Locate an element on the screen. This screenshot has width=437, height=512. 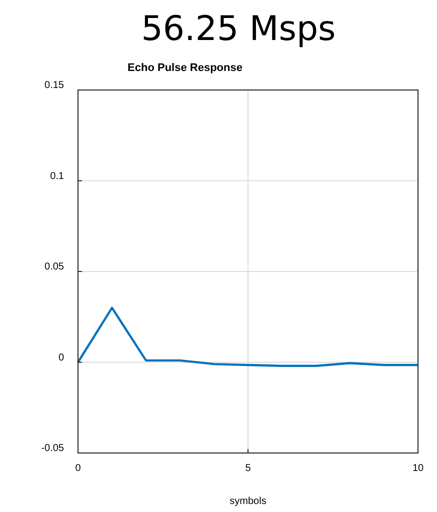
y-tick-label: 0.15 is located at coordinates (54, 85).